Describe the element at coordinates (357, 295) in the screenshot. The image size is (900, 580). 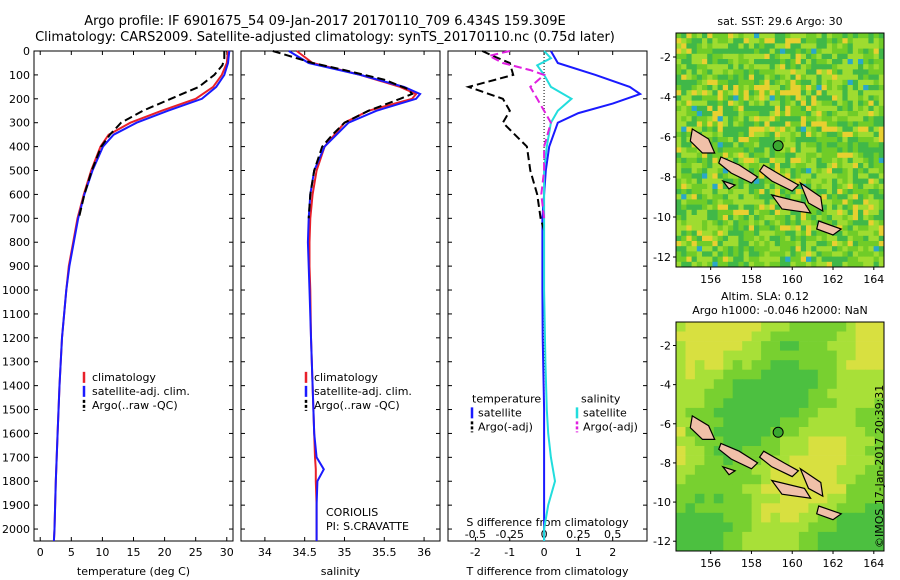
I see `series-line` at that location.